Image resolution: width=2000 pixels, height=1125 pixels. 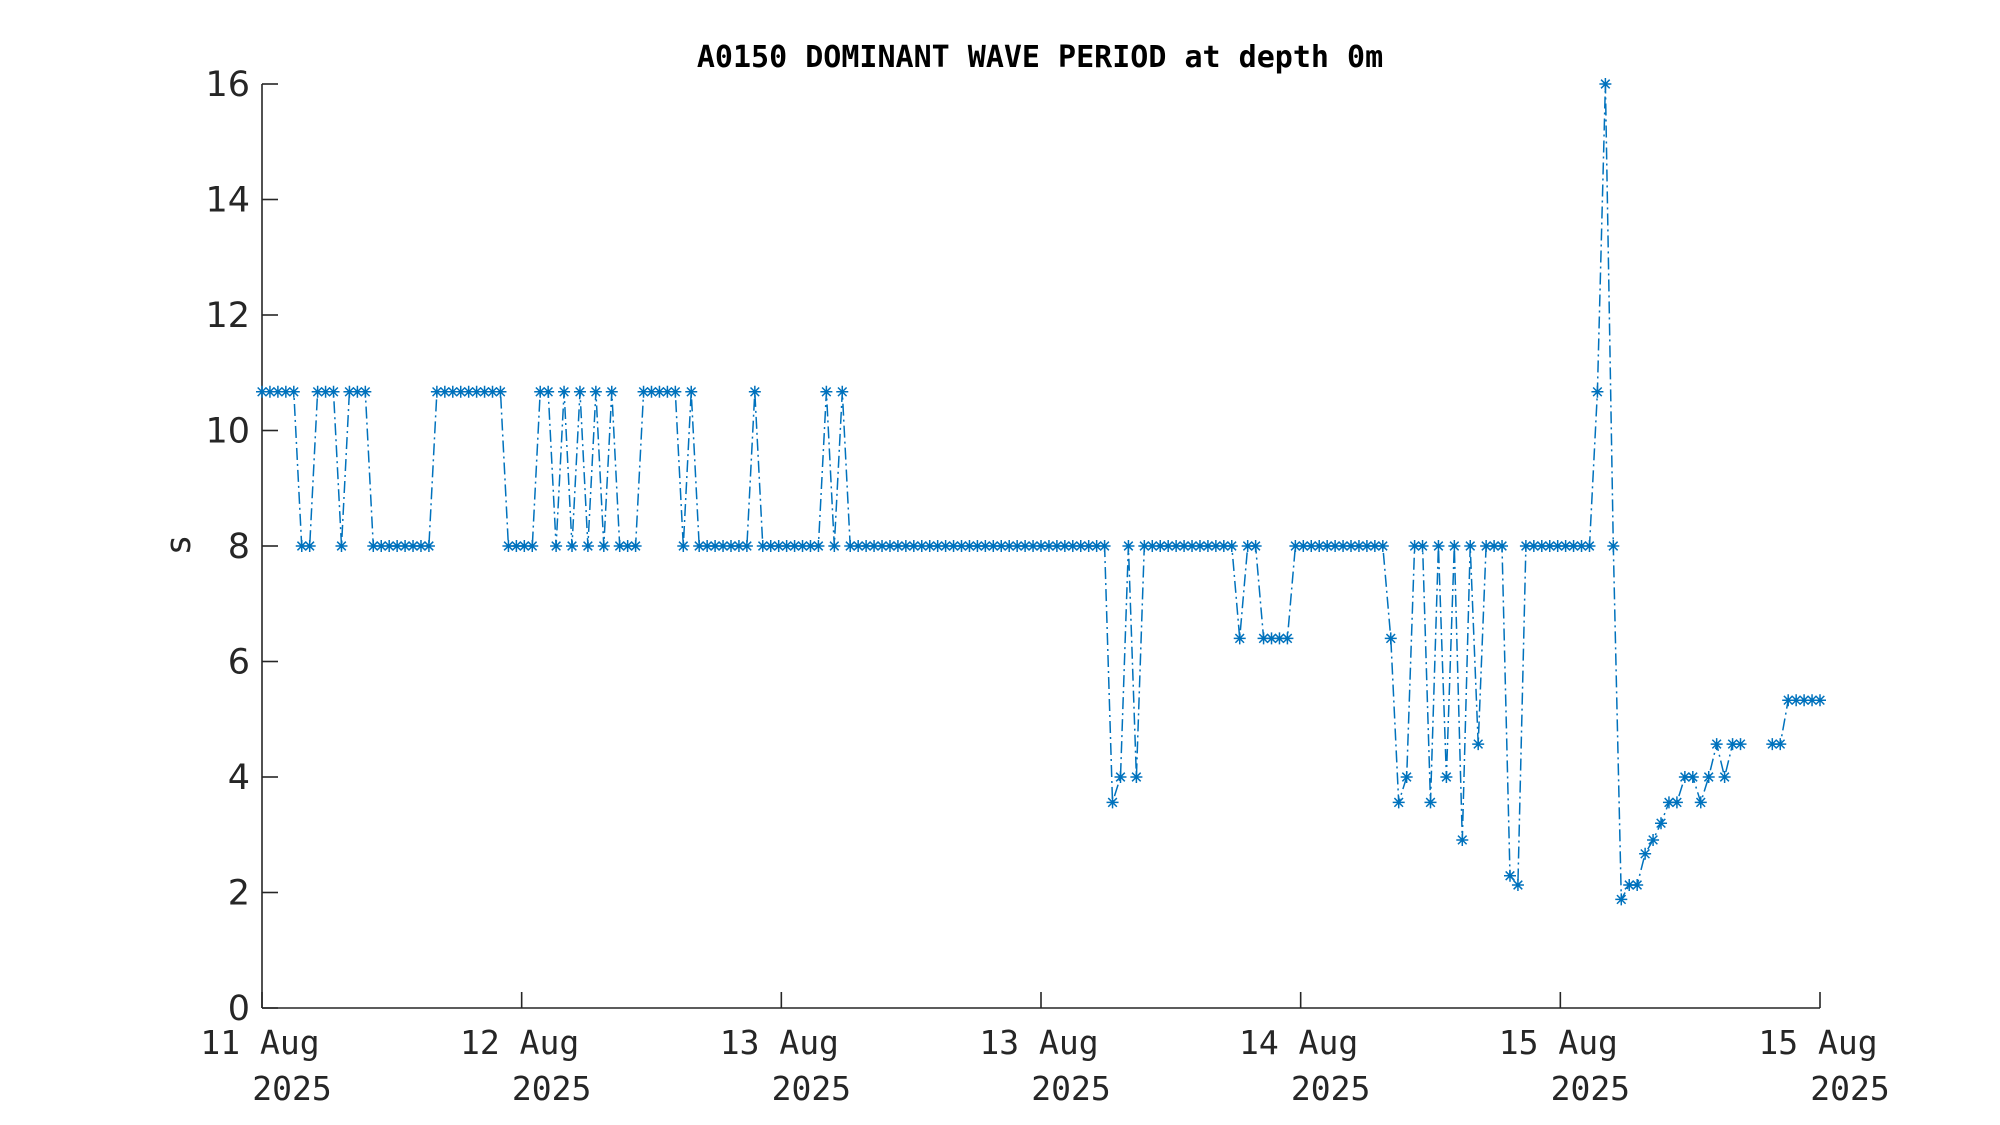 What do you see at coordinates (259, 1042) in the screenshot?
I see `x-tick-label-date: 11 Aug` at bounding box center [259, 1042].